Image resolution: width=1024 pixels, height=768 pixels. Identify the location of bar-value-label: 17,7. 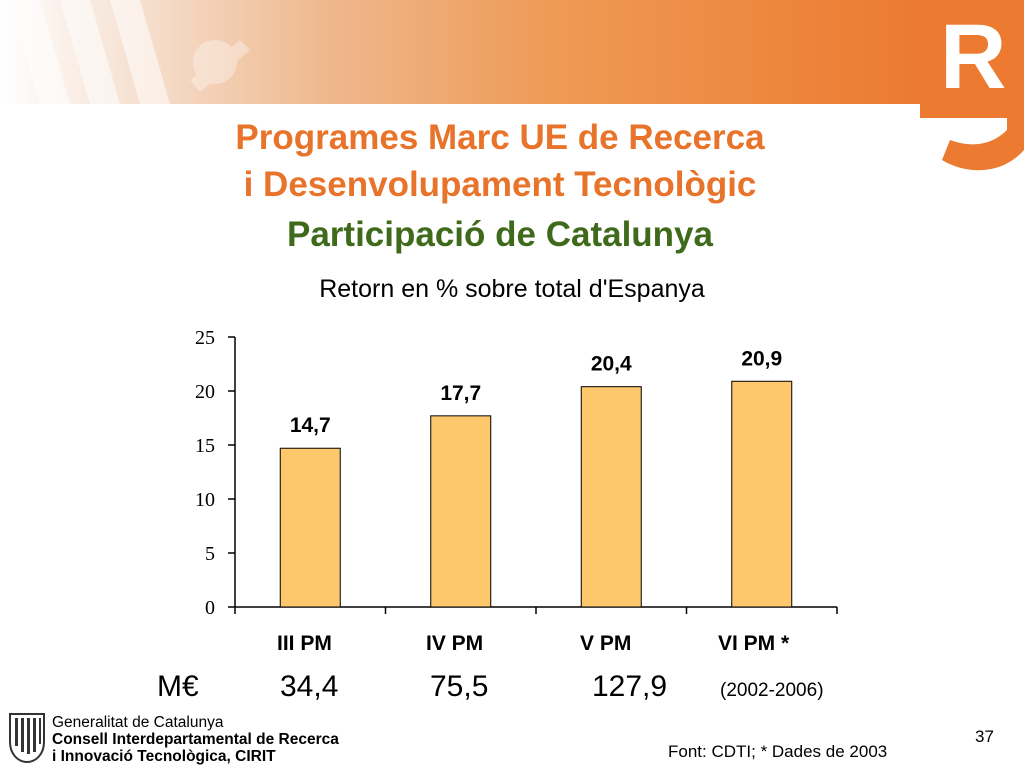
(460, 393).